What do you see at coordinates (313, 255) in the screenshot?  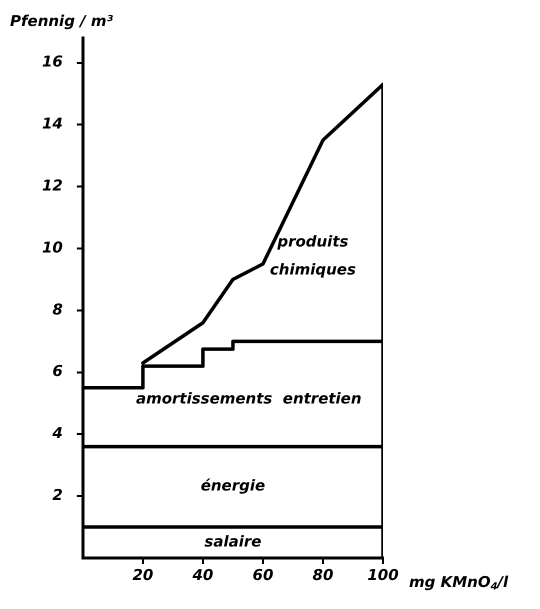 I see `series-label: produits chimiques` at bounding box center [313, 255].